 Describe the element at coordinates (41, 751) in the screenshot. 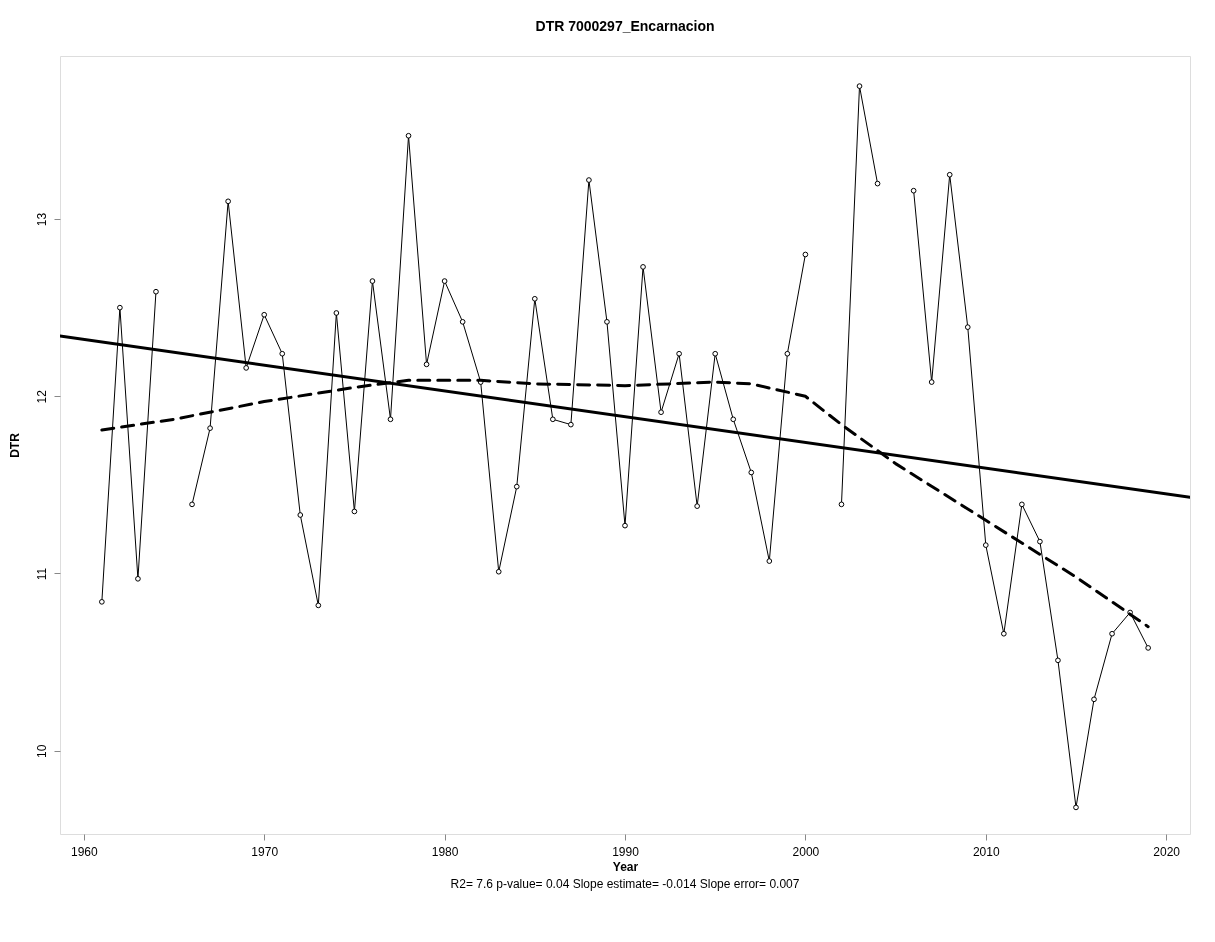

I see `y-tick-label: 10` at that location.